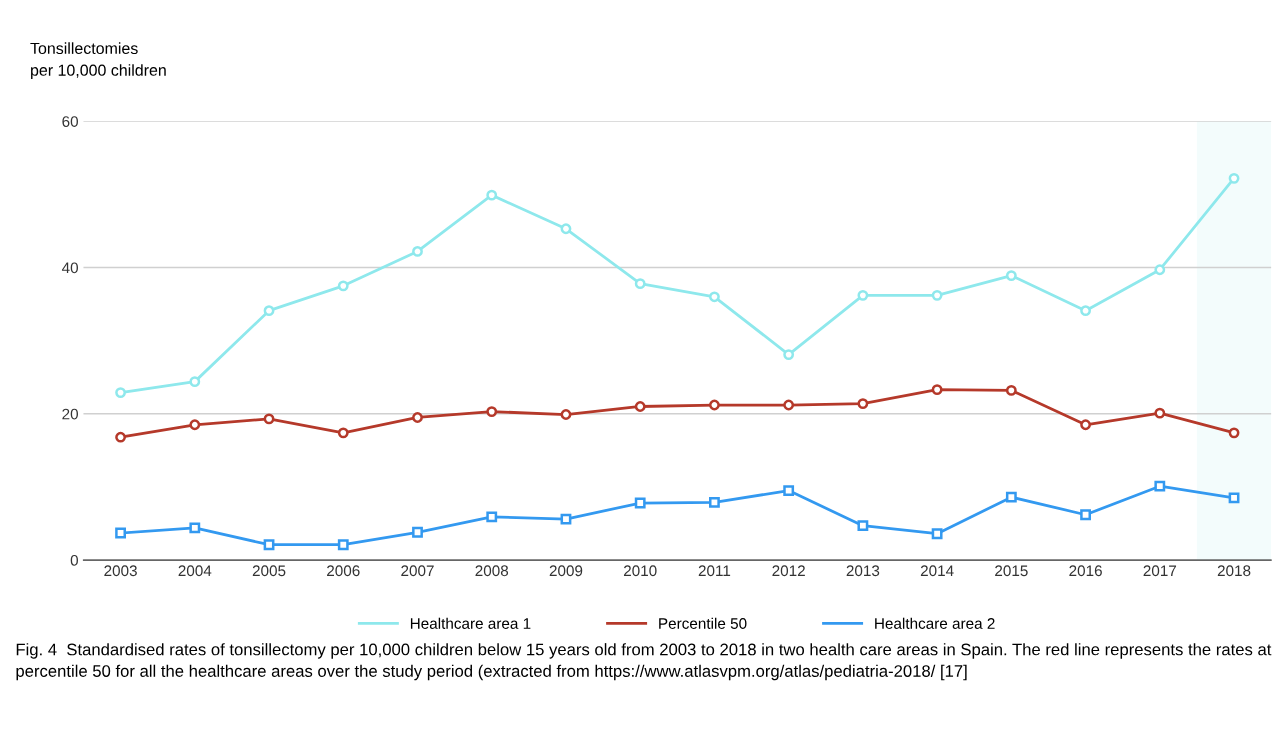 The image size is (1284, 735). What do you see at coordinates (70, 414) in the screenshot?
I see `y-tick-label: 20` at bounding box center [70, 414].